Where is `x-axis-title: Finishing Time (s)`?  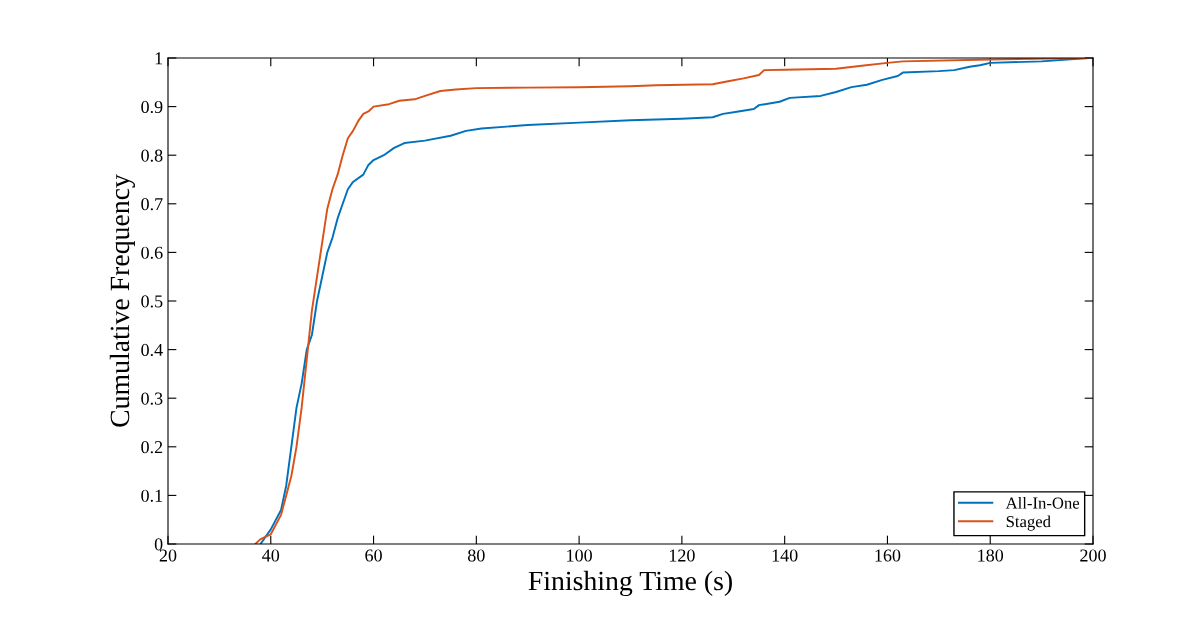 x-axis-title: Finishing Time (s) is located at coordinates (630, 583).